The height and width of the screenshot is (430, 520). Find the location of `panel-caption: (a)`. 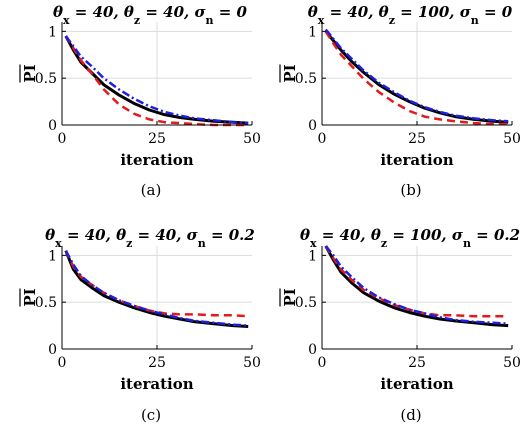

panel-caption: (a) is located at coordinates (151, 190).